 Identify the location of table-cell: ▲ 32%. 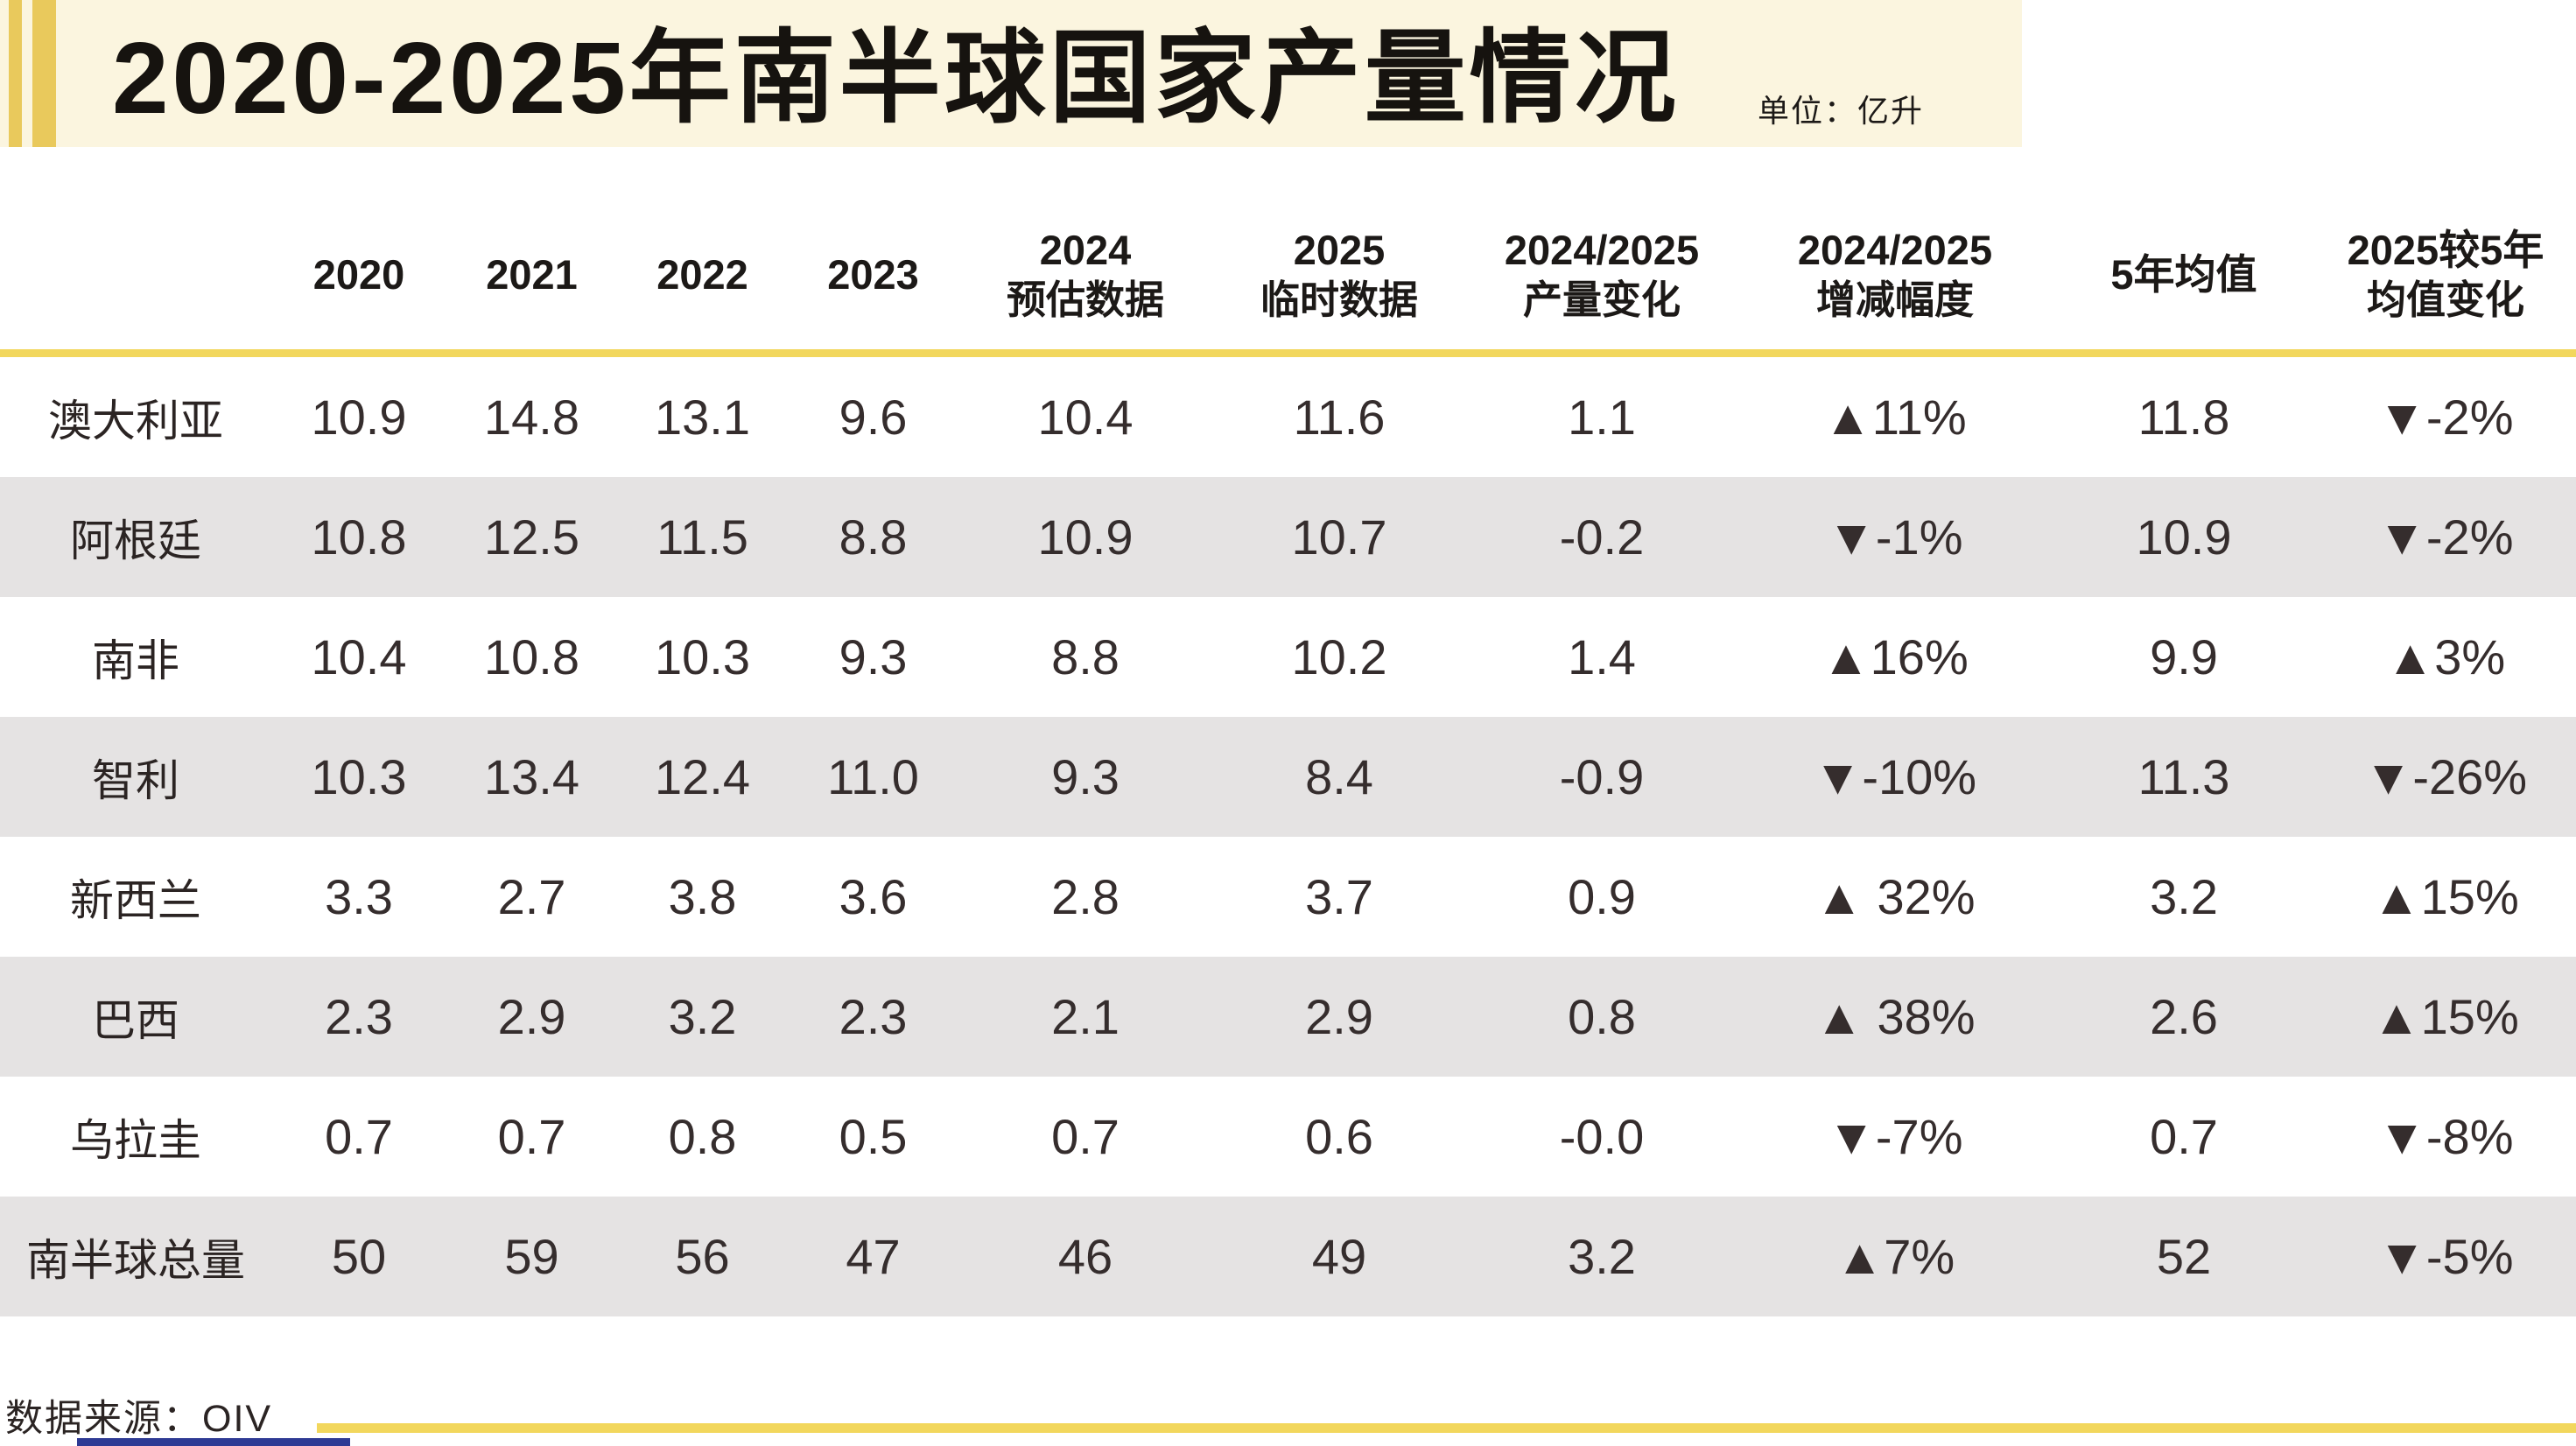
(1895, 897).